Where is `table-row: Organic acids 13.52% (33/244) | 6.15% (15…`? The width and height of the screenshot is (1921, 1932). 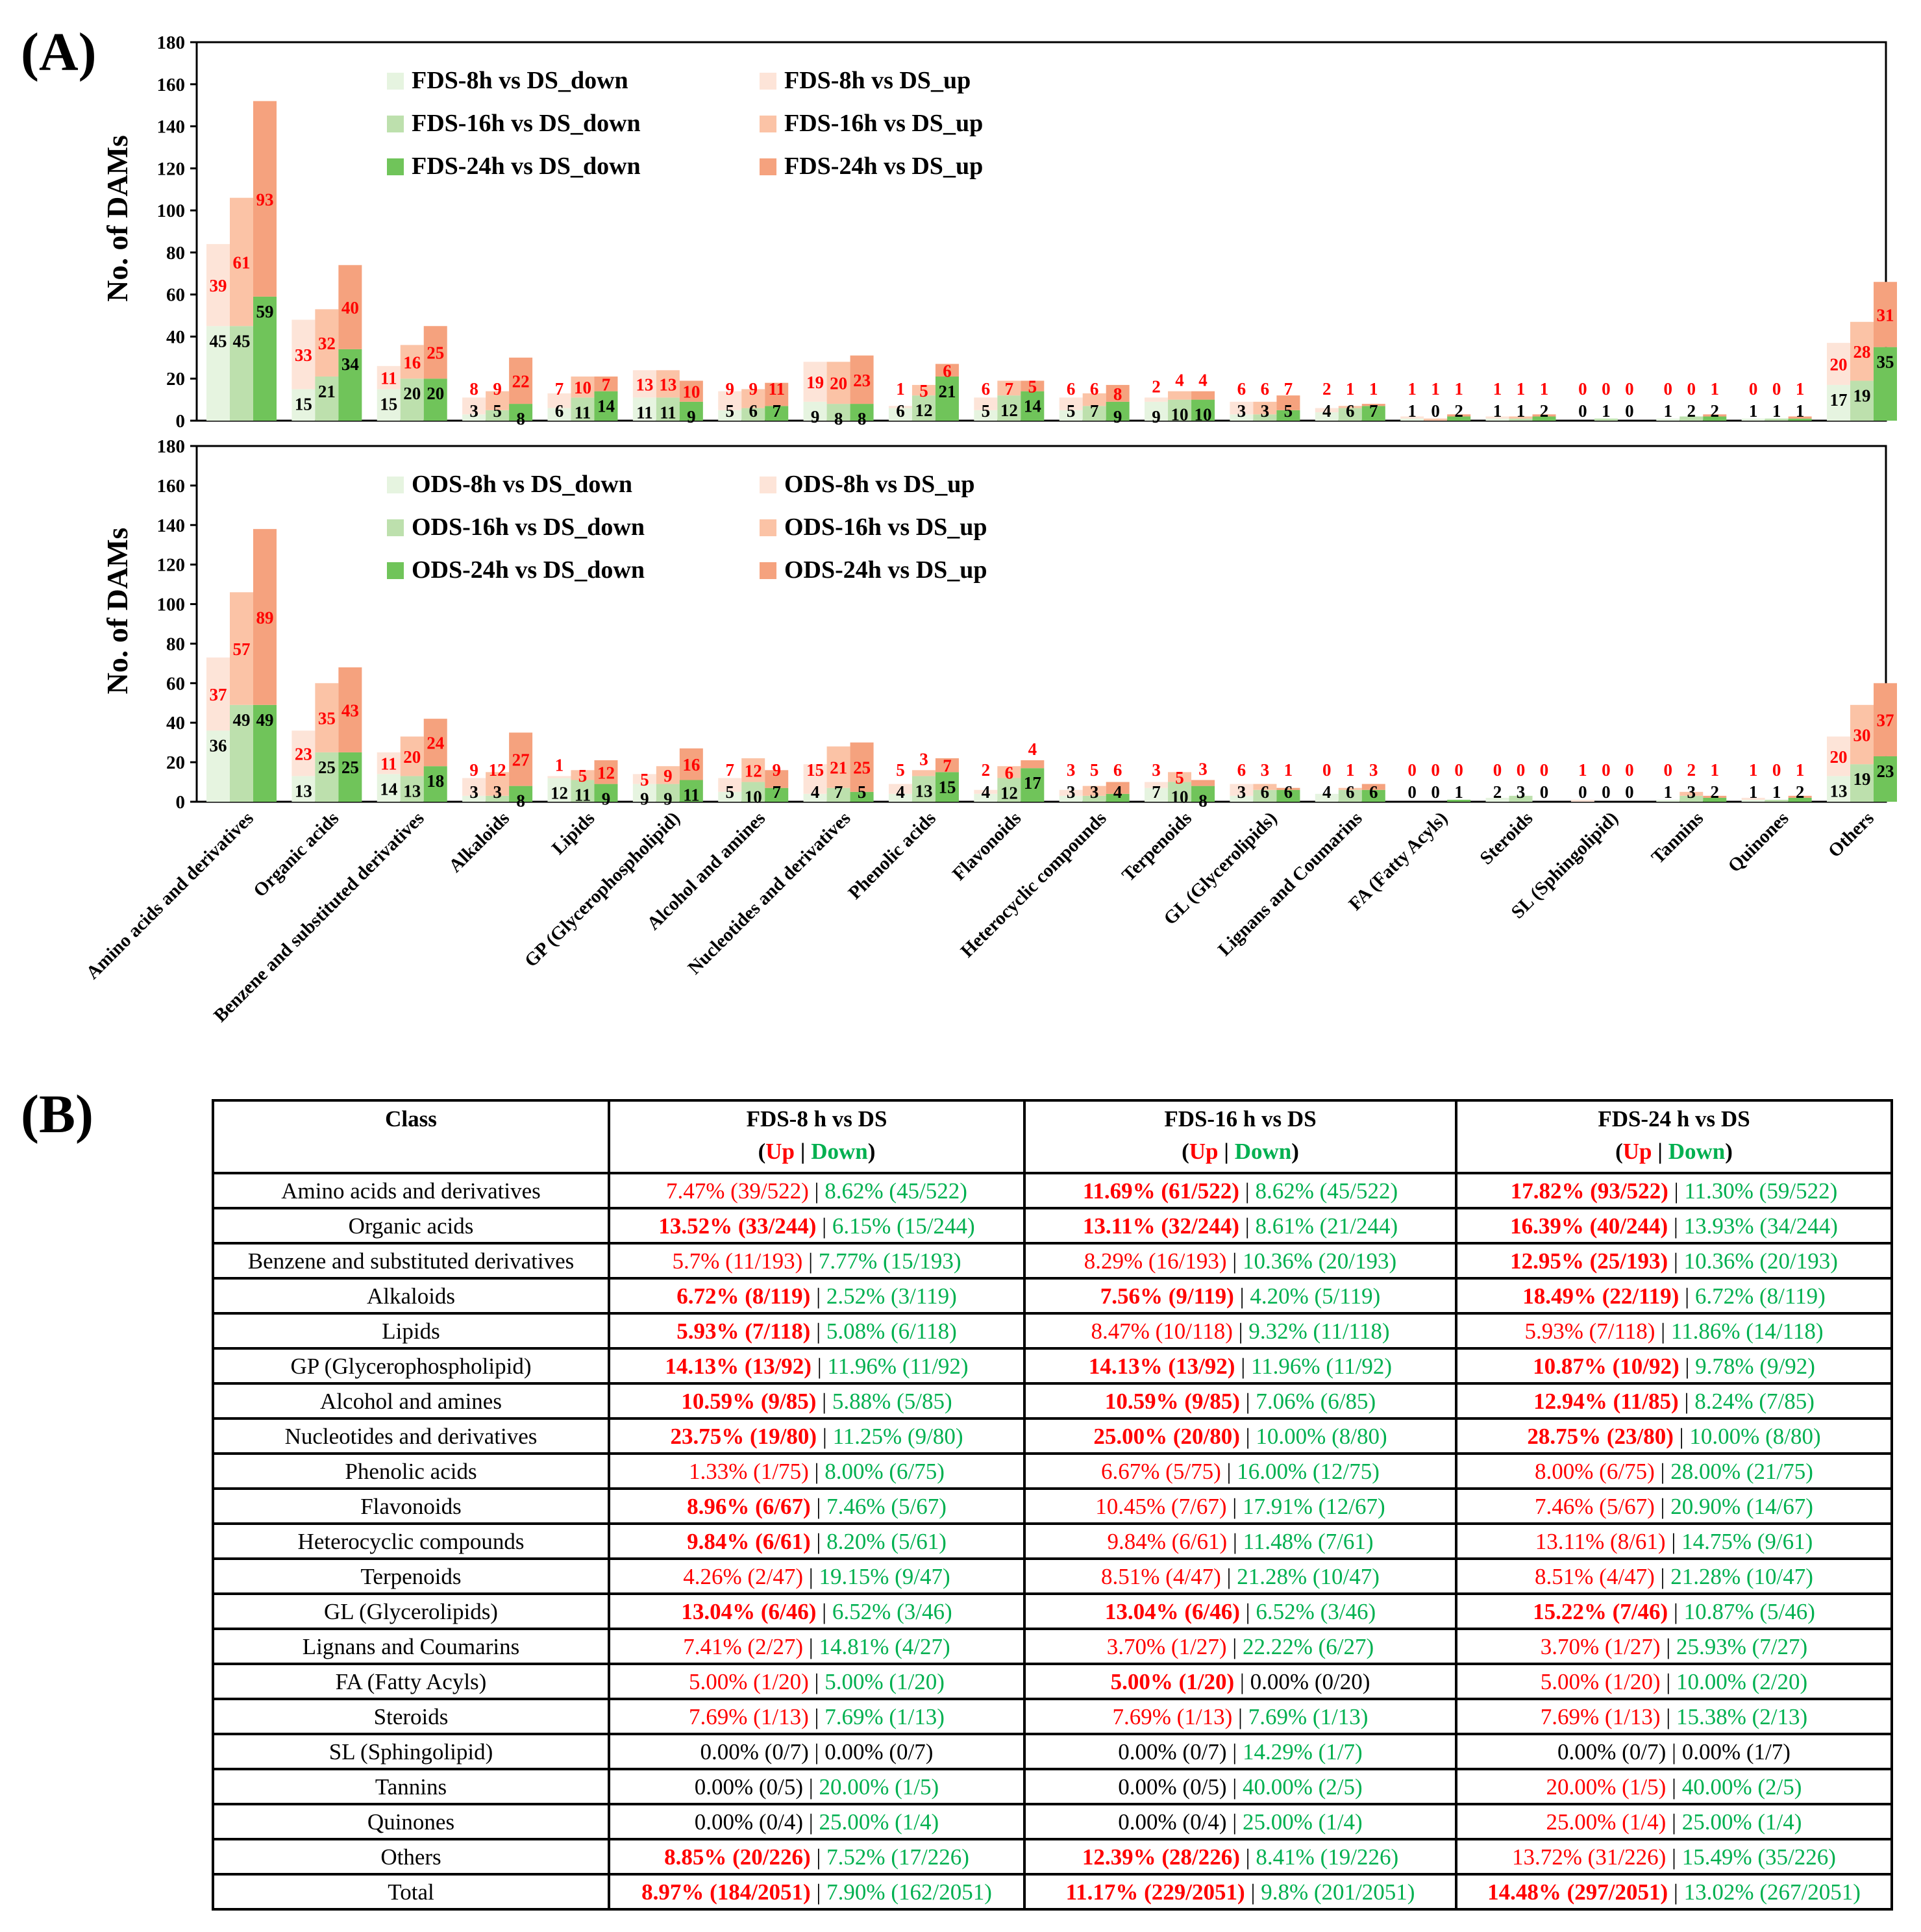 table-row: Organic acids 13.52% (33/244) | 6.15% (15… is located at coordinates (1052, 1226).